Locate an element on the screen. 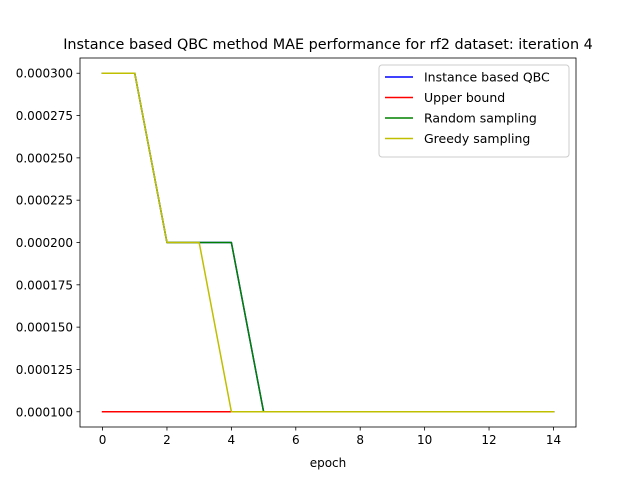 Image resolution: width=640 pixels, height=480 pixels. x-tick-label: 12 is located at coordinates (488, 440).